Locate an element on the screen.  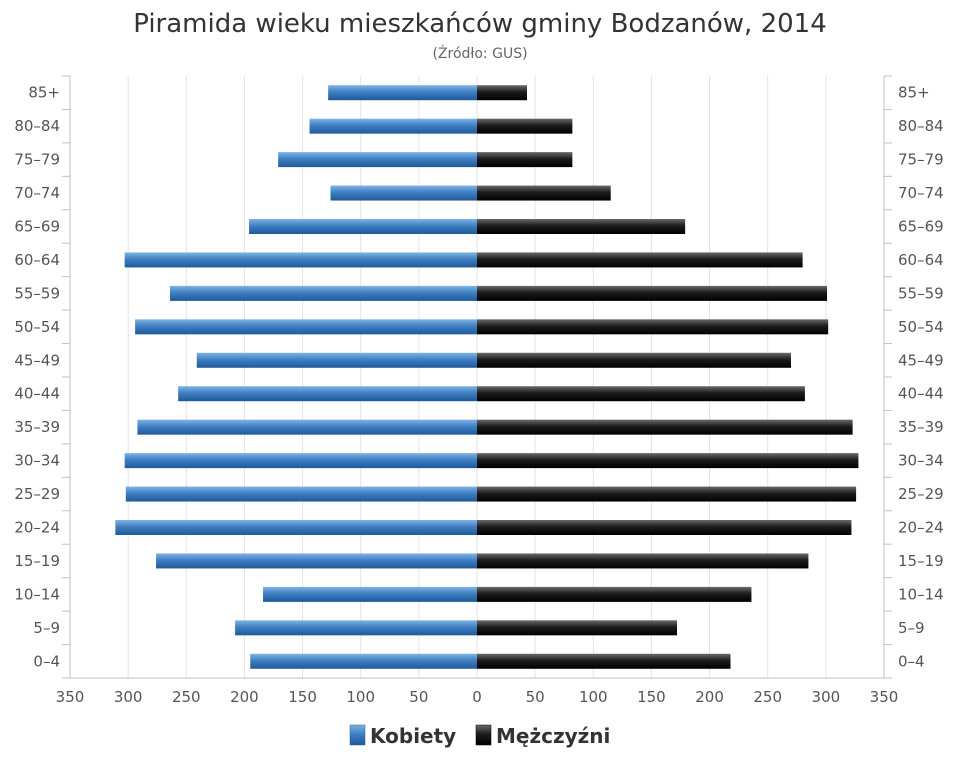
category-label-left: 30–34 is located at coordinates (37, 461).